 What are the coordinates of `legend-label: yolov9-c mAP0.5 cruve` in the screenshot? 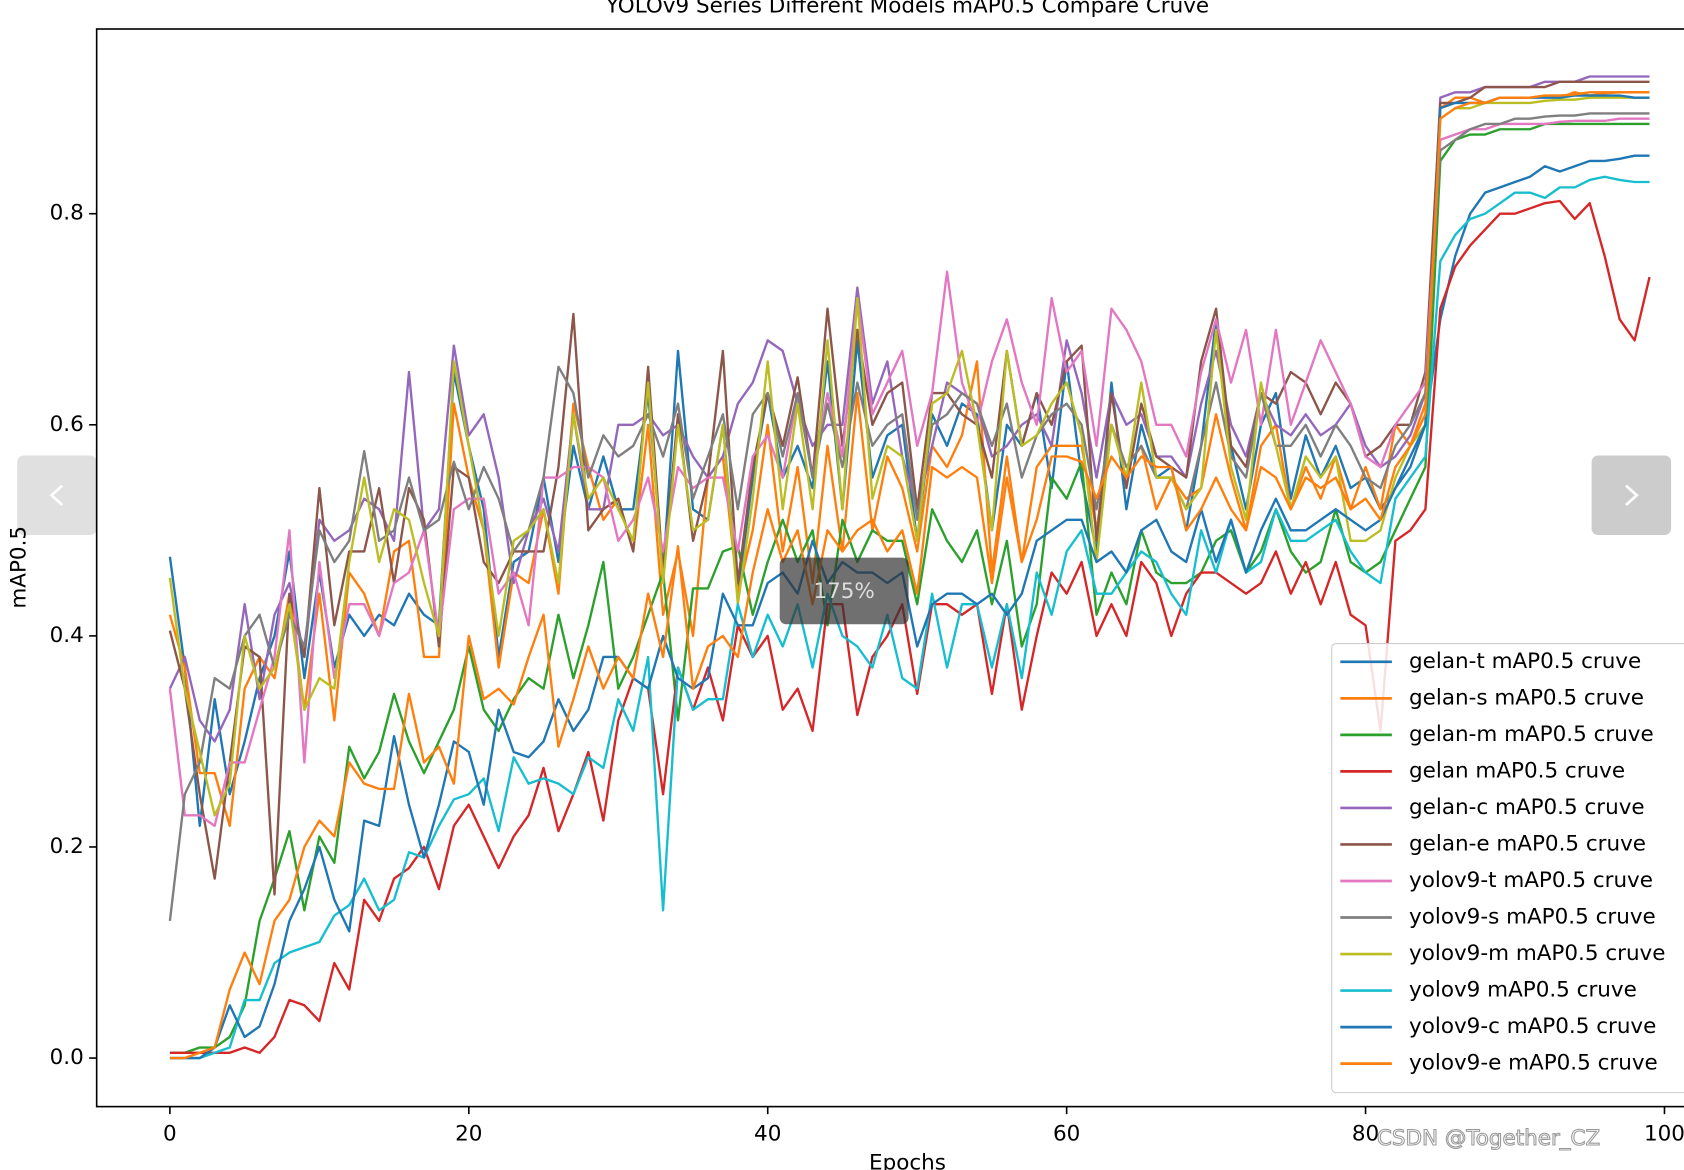 It's located at (1532, 1026).